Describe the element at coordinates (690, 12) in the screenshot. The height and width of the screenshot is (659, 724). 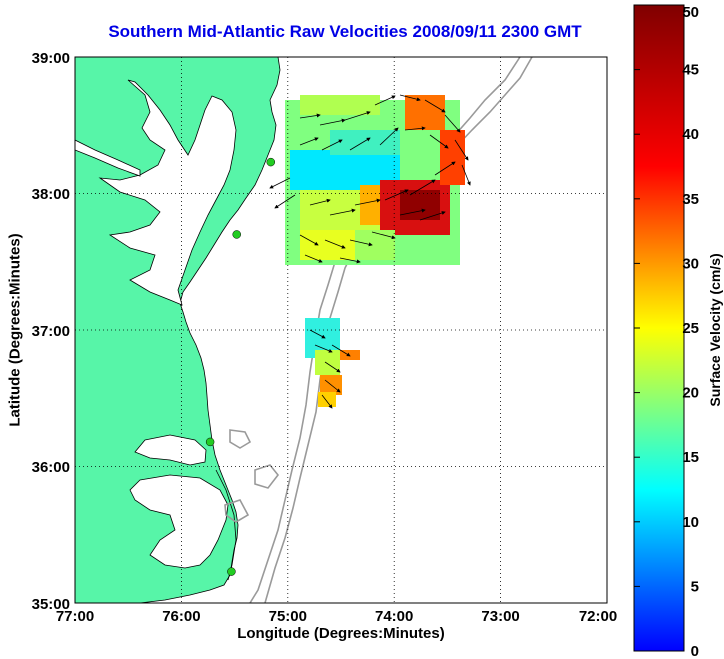
I see `colorbar-tick-label: 50` at that location.